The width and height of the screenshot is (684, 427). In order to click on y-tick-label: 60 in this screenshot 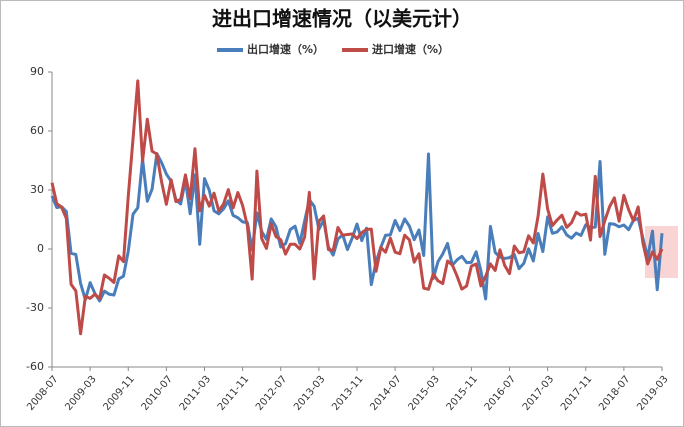, I will do `click(37, 130)`.